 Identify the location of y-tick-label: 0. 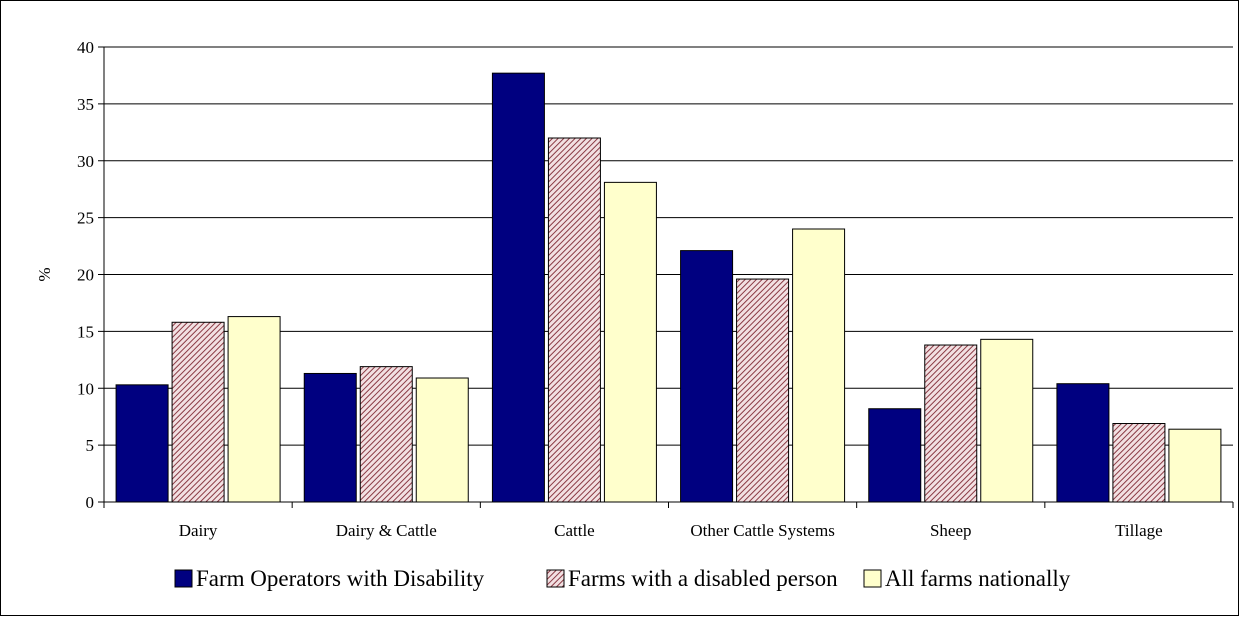
(90, 502).